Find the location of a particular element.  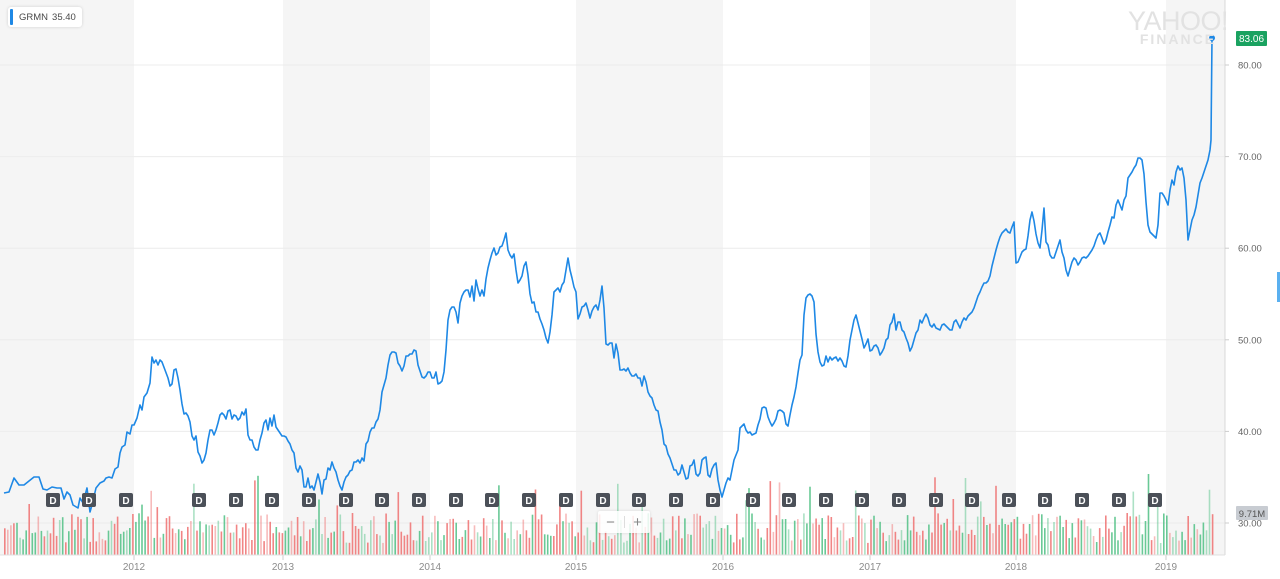

zoom-in-button: + is located at coordinates (637, 522).